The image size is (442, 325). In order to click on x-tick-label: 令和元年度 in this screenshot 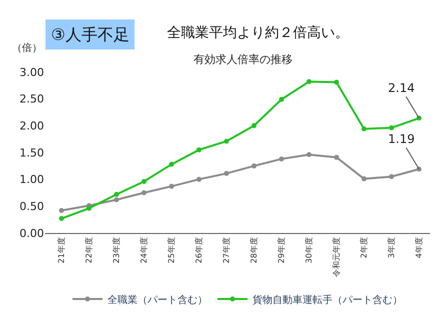, I will do `click(337, 257)`.